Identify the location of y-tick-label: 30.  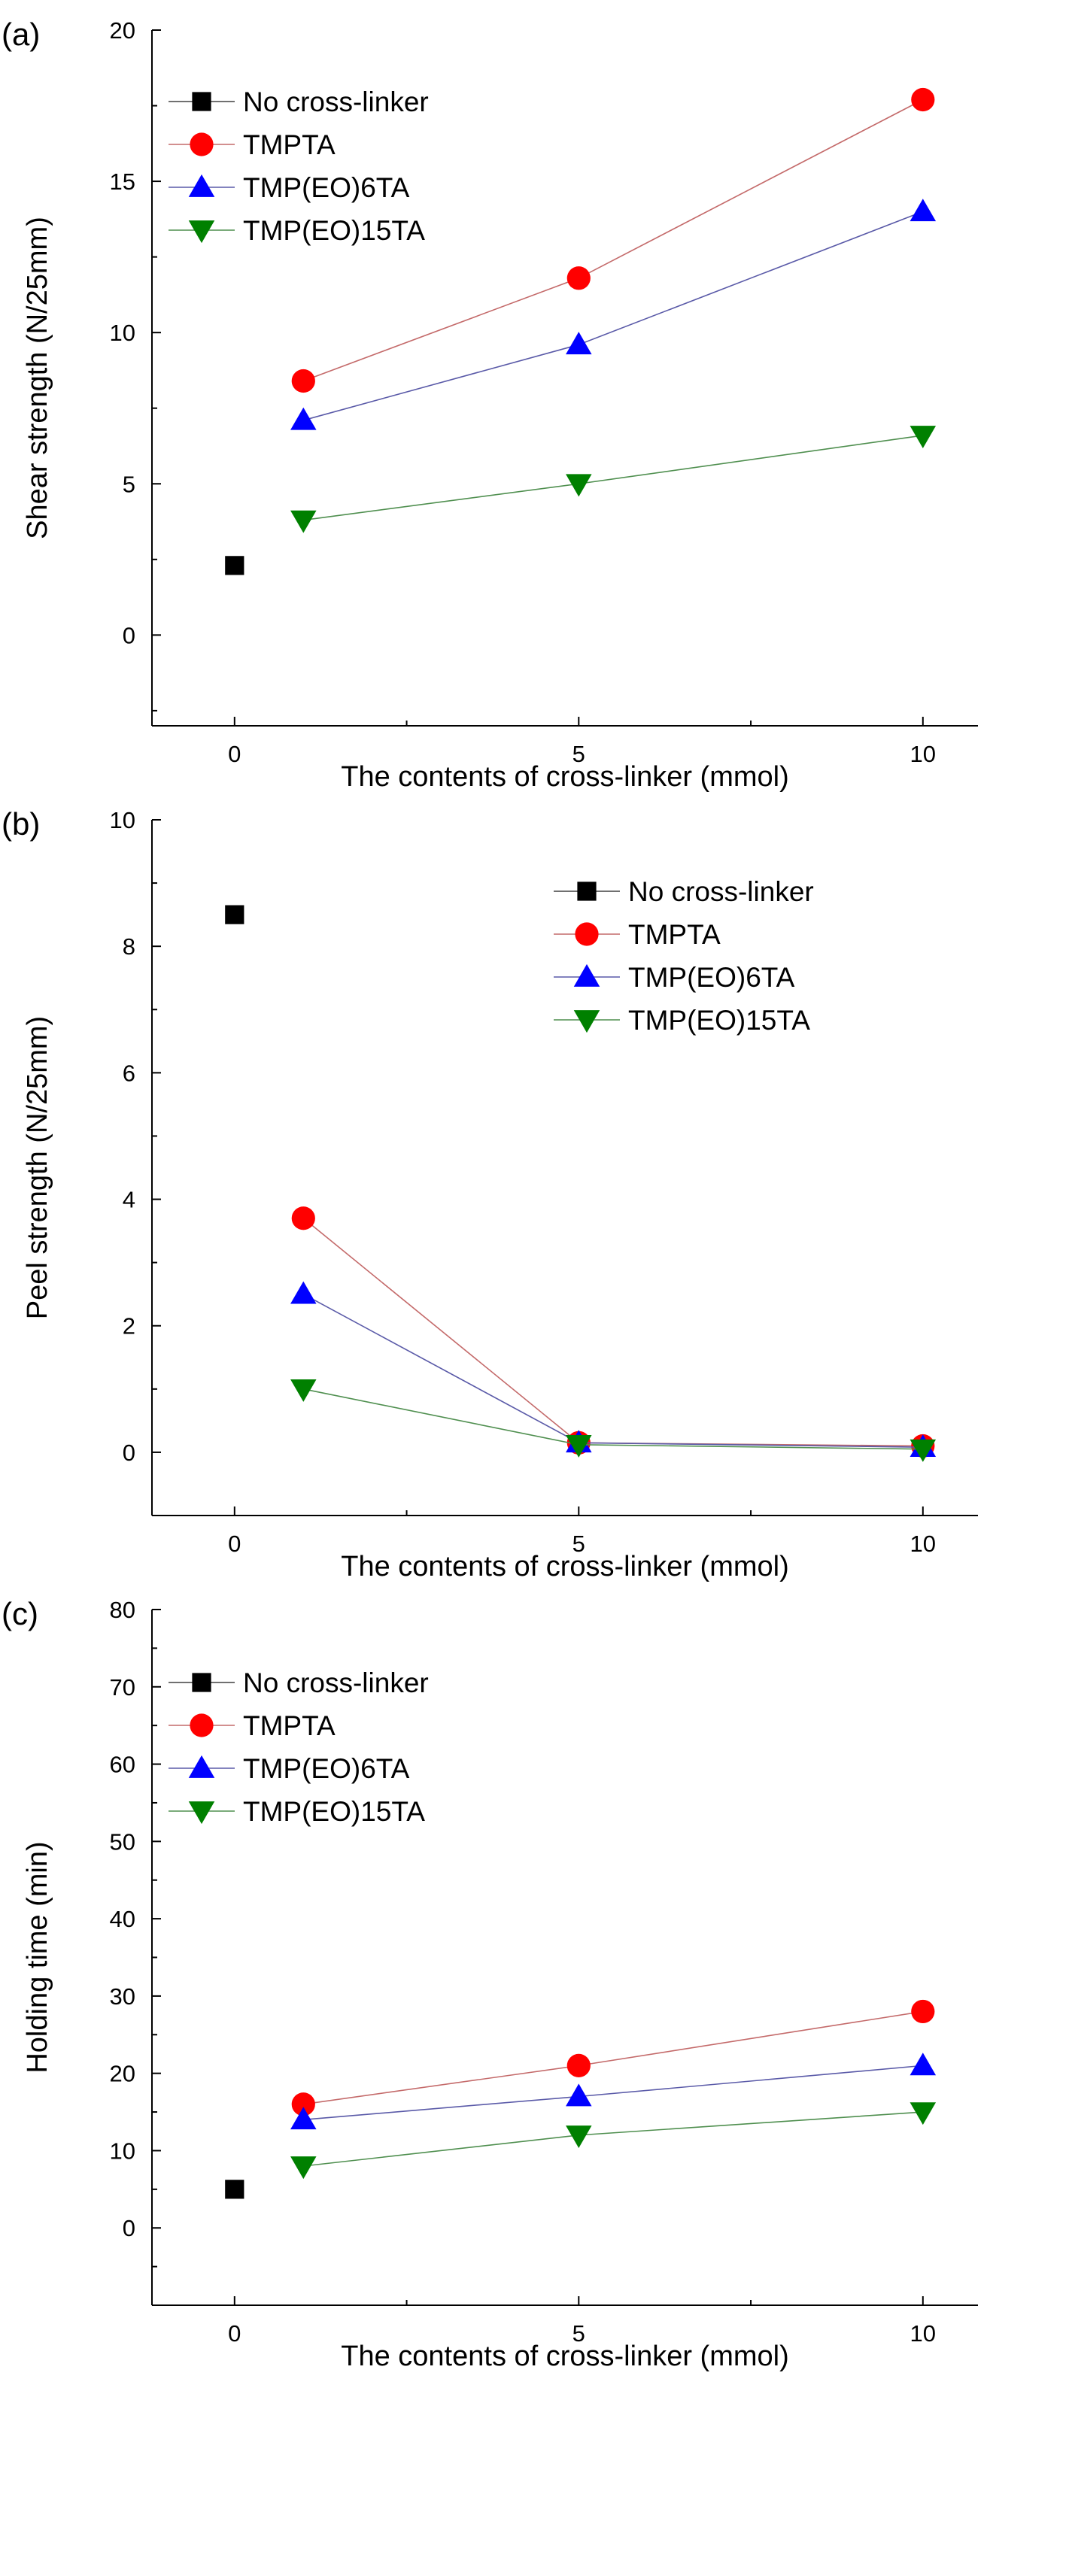
(122, 1996).